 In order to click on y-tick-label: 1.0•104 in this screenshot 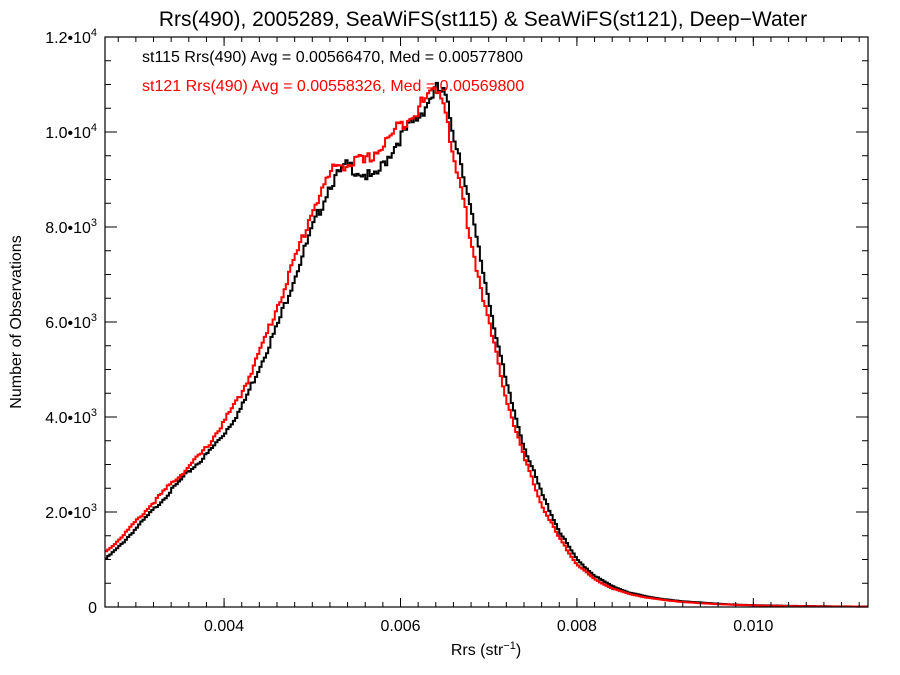, I will do `click(71, 132)`.